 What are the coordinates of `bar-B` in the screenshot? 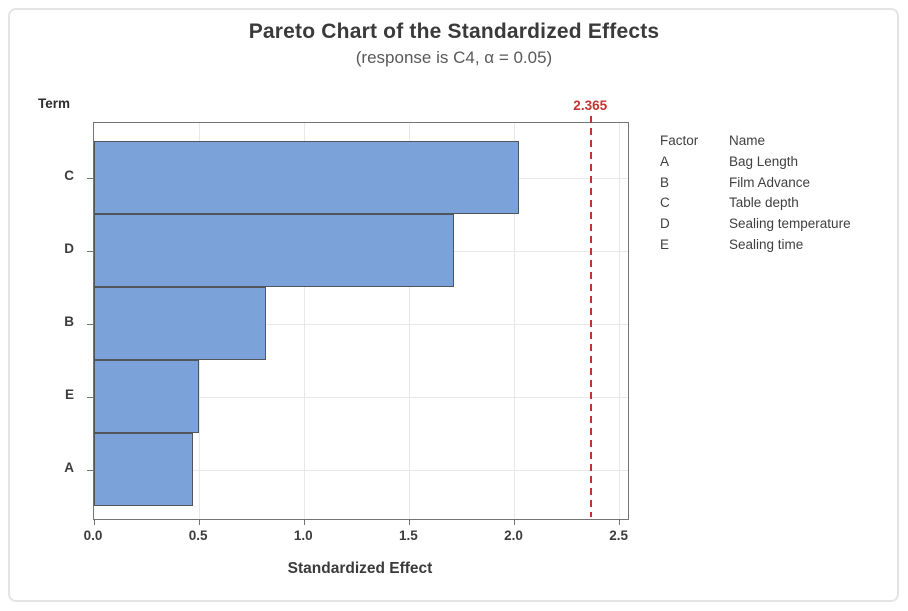 It's located at (180, 323).